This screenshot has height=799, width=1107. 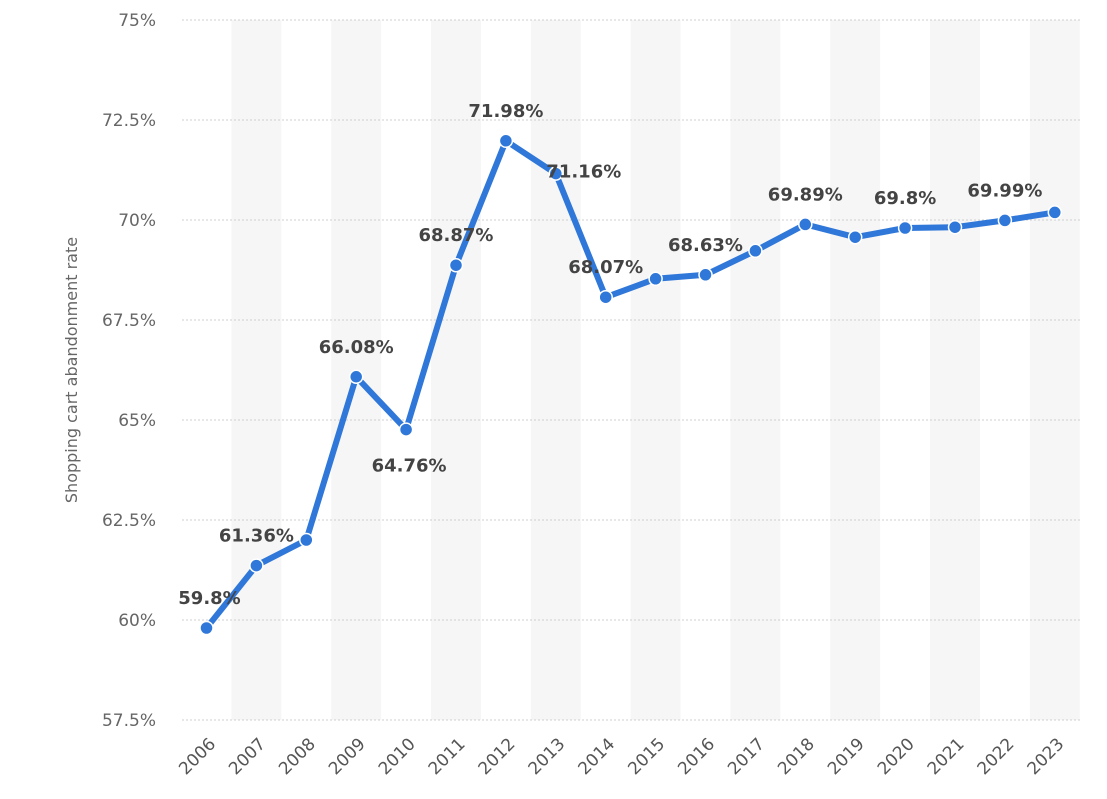 I want to click on data-point-2016, so click(x=705, y=275).